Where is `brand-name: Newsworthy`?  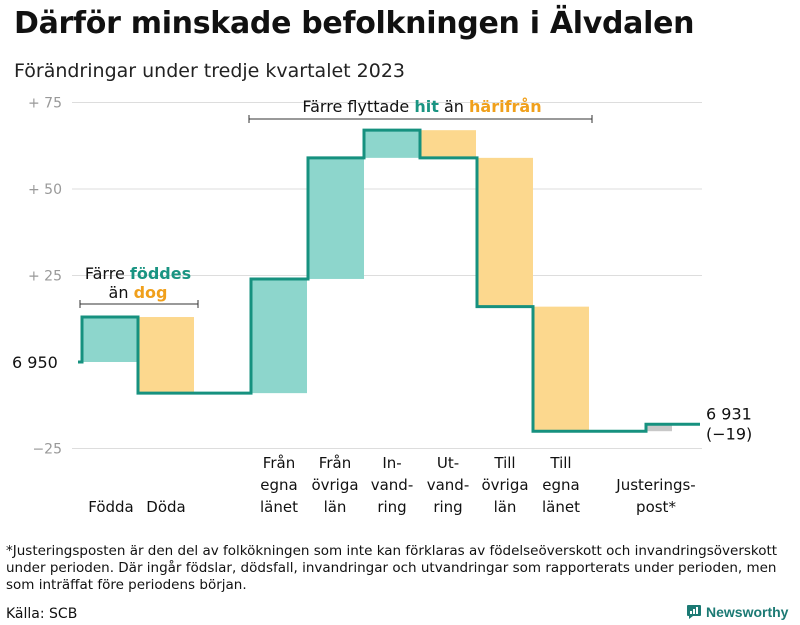 brand-name: Newsworthy is located at coordinates (747, 612).